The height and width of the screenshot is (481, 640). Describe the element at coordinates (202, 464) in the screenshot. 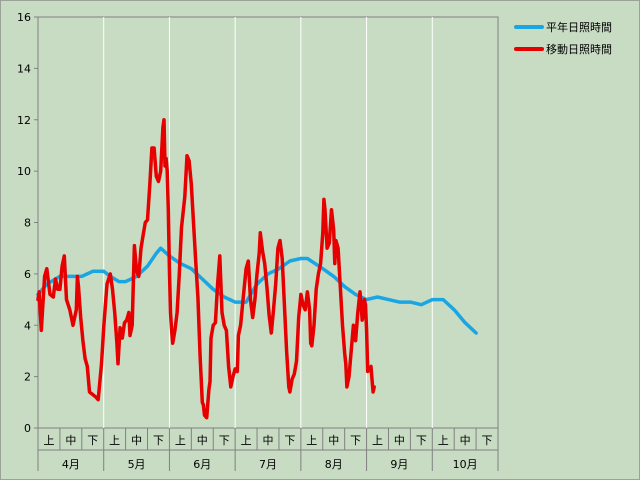

I see `x-month-label: 6月` at that location.